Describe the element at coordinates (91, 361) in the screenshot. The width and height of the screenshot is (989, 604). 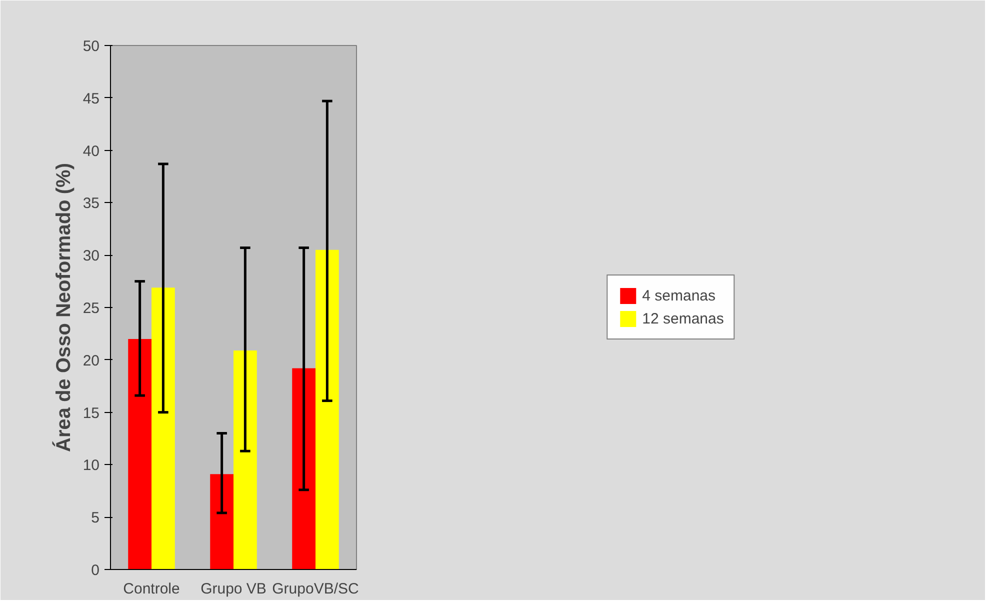
I see `y-tick-label: 20` at that location.